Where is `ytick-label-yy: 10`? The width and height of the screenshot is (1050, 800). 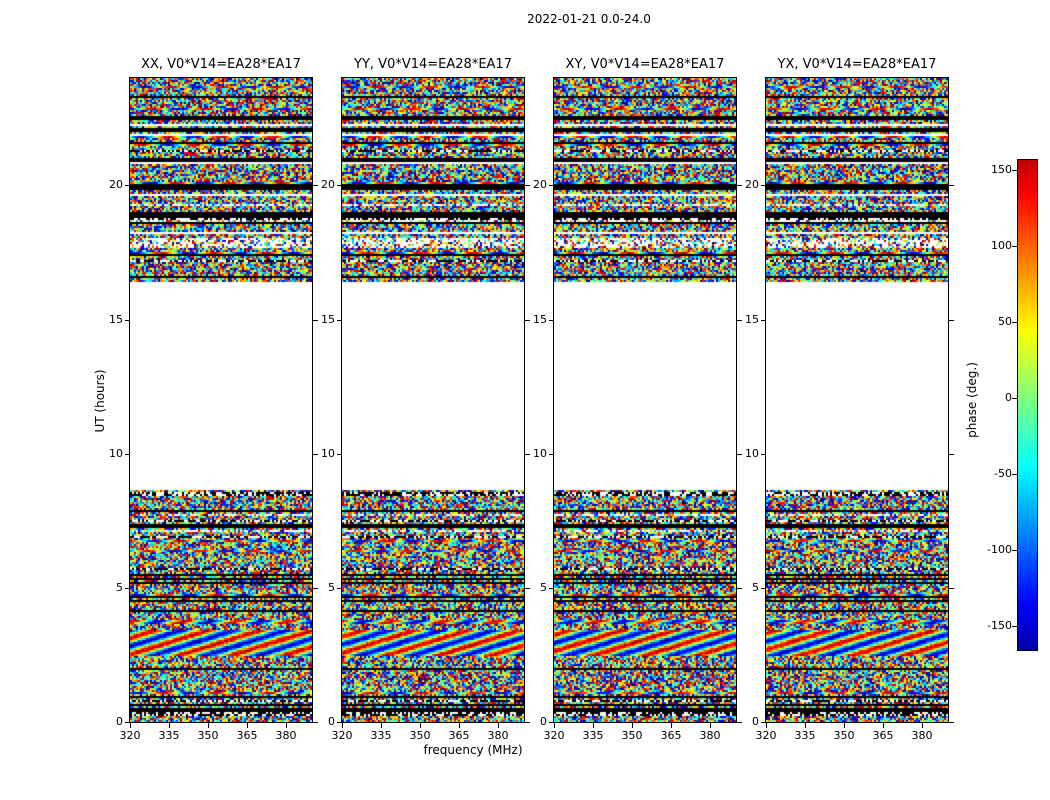 ytick-label-yy: 10 is located at coordinates (328, 453).